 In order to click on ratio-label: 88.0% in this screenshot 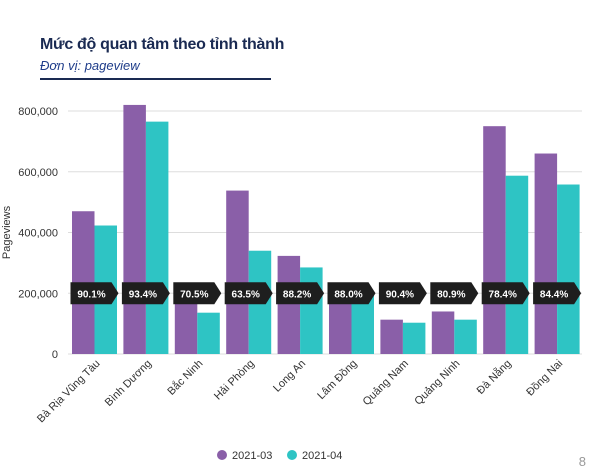, I will do `click(348, 294)`.